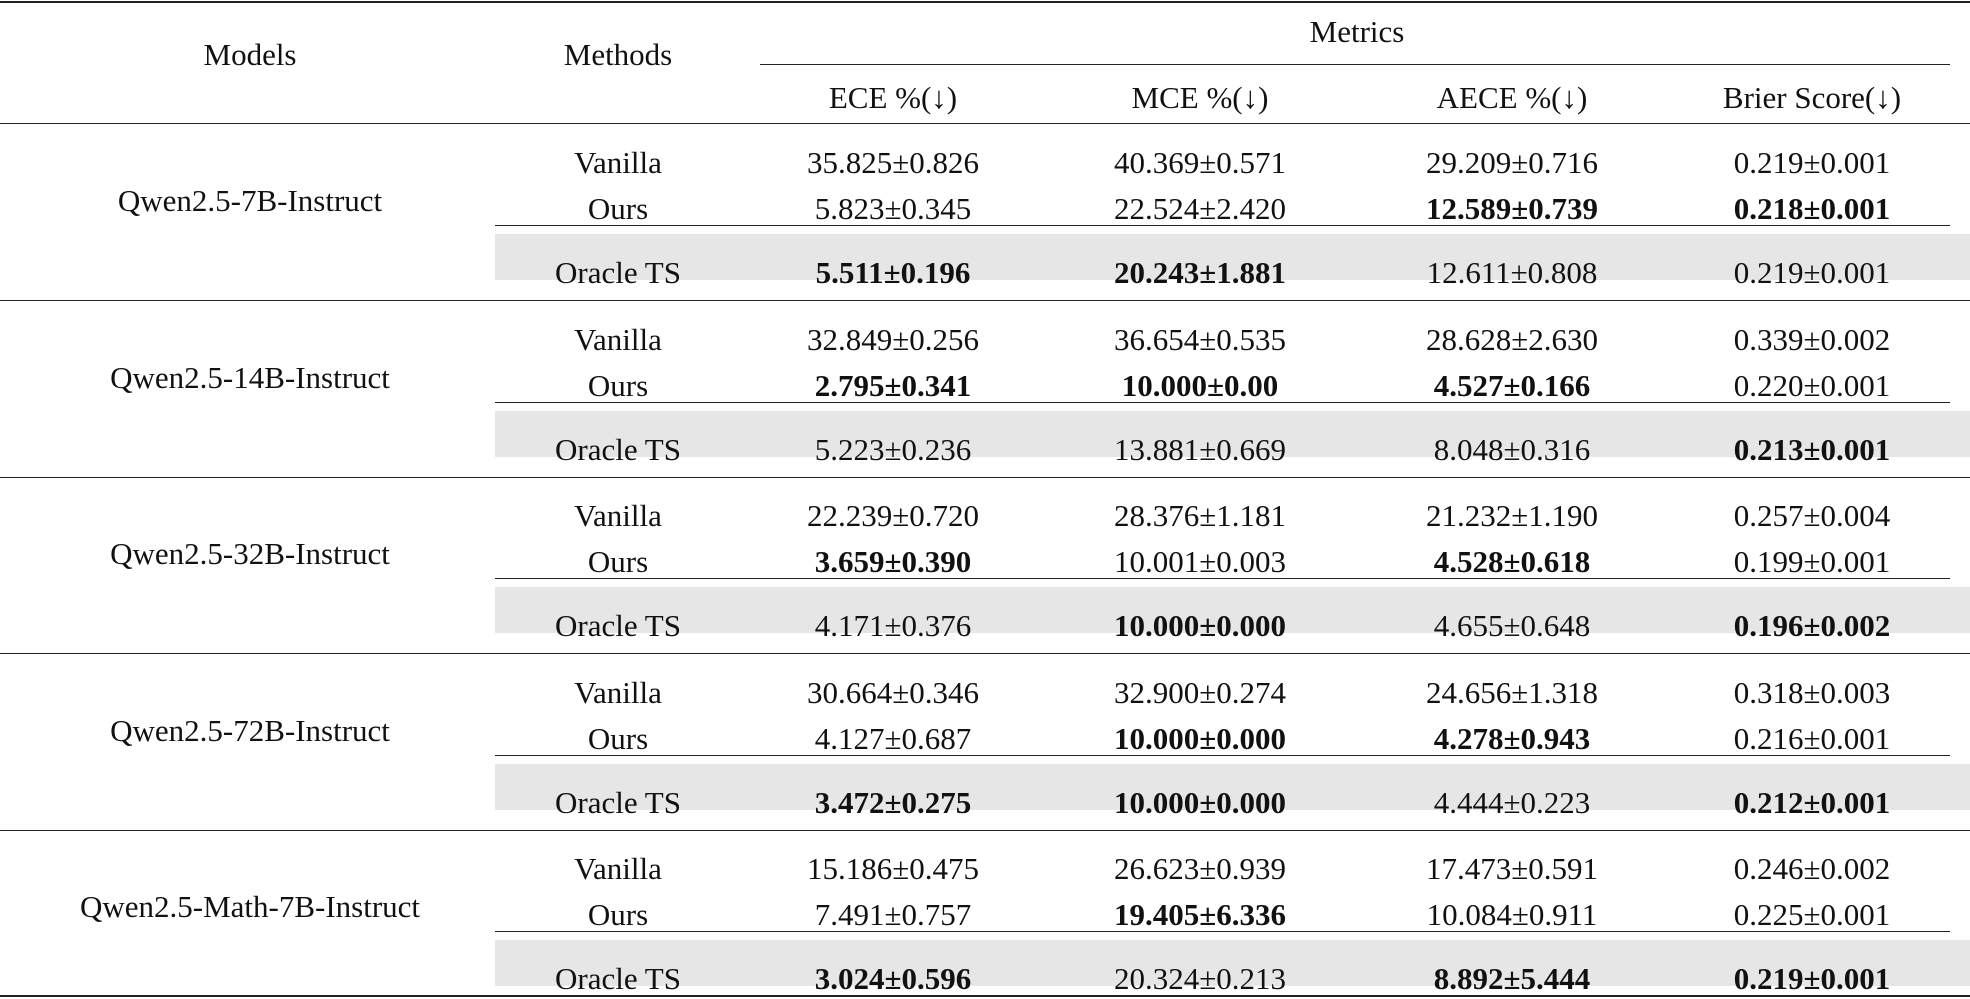 This screenshot has width=1970, height=999. What do you see at coordinates (893, 385) in the screenshot?
I see `metric-value: 2.795±0.341` at bounding box center [893, 385].